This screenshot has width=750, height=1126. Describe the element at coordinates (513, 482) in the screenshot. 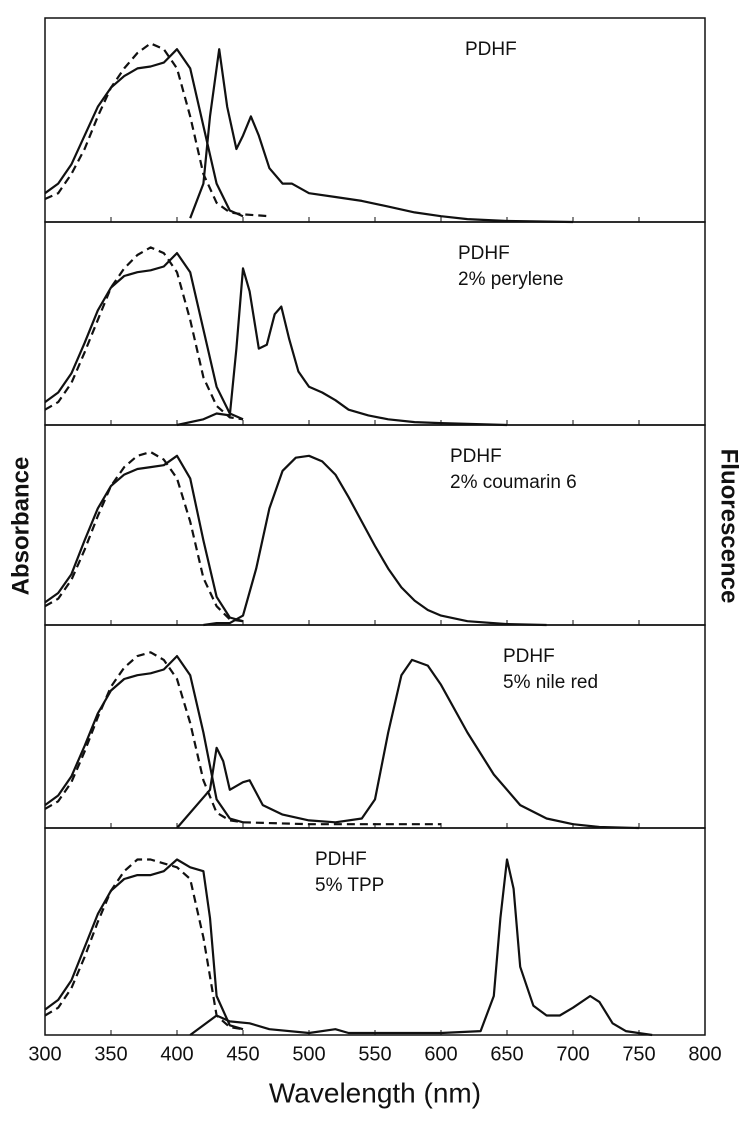

I see `annotation: 2% coumarin 6` at that location.